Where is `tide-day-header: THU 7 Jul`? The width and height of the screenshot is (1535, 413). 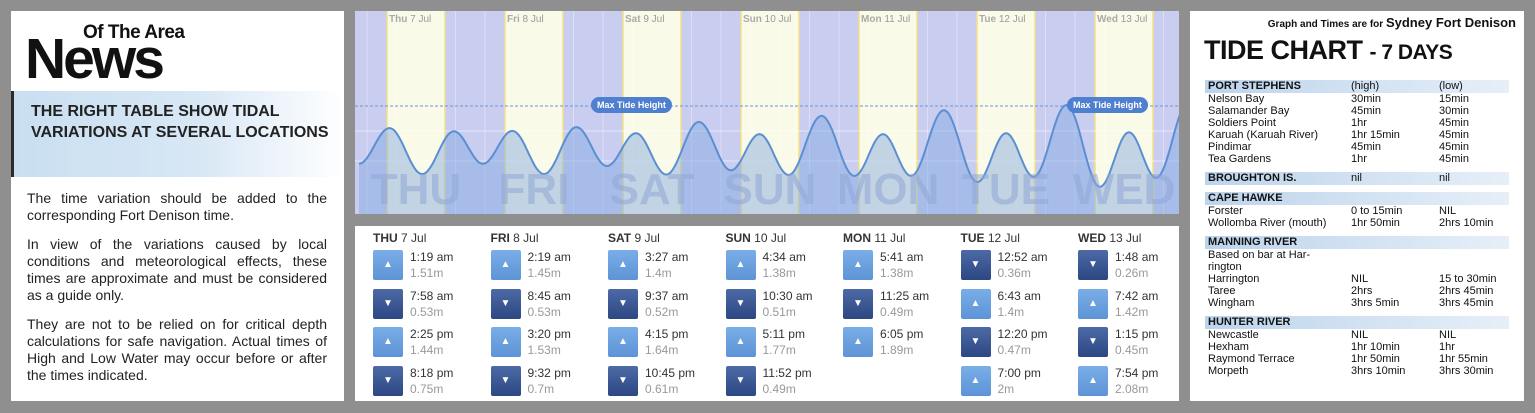 tide-day-header: THU 7 Jul is located at coordinates (429, 238).